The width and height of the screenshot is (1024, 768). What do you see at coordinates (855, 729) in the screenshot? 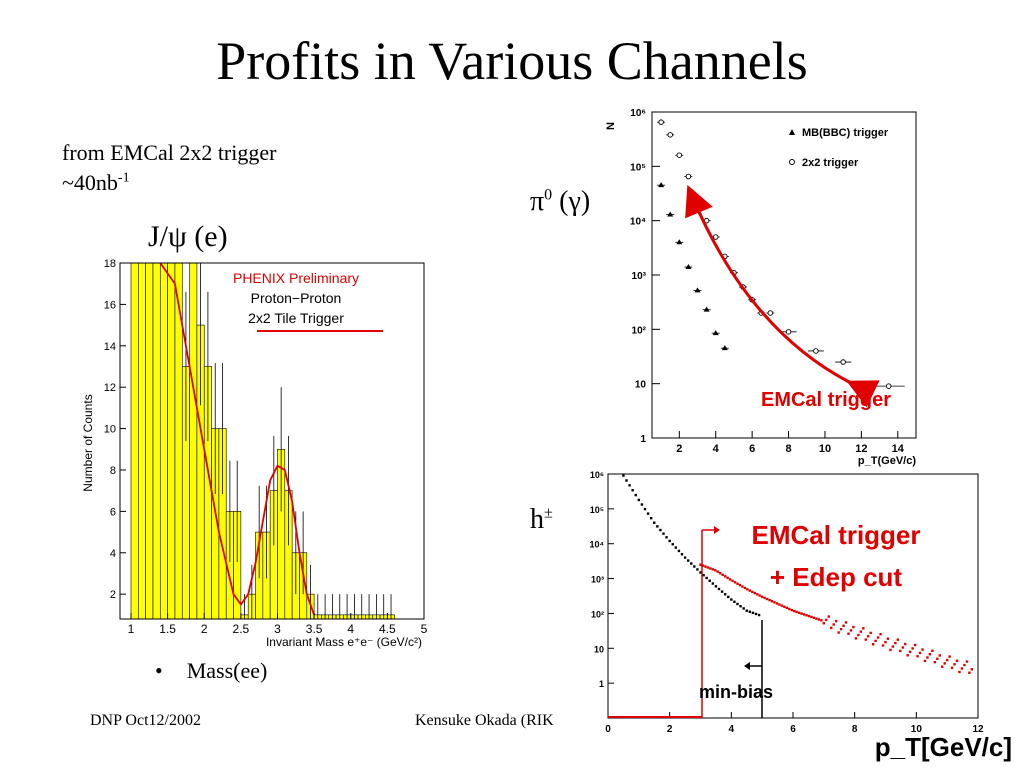
I see `chart3-x-tick-label: 8` at bounding box center [855, 729].